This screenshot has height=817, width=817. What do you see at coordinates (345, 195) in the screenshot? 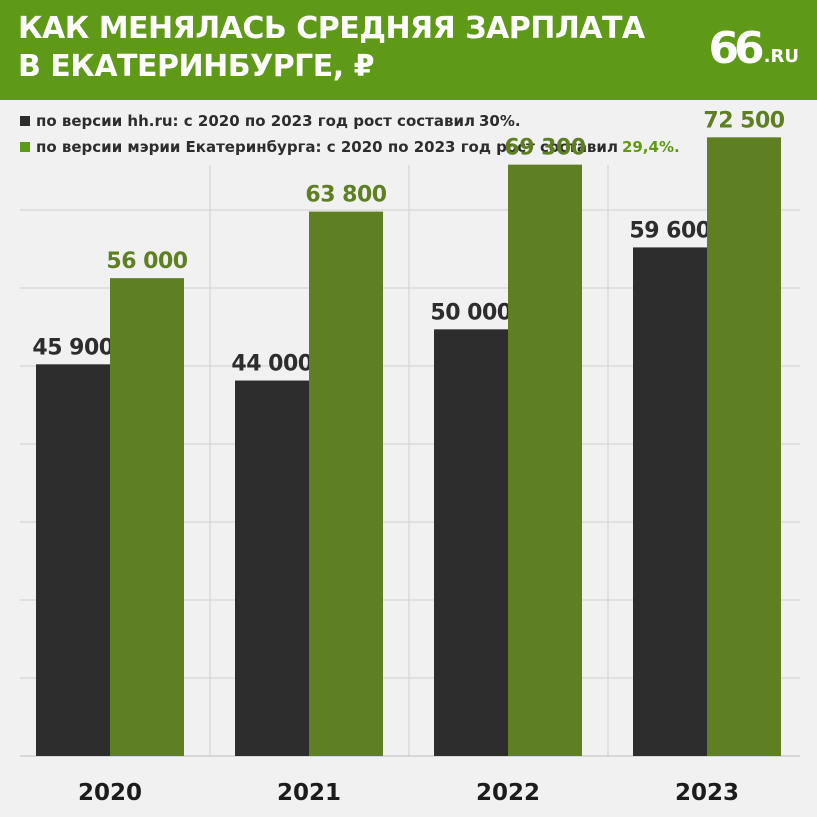
I see `data-label: 63 800` at bounding box center [345, 195].